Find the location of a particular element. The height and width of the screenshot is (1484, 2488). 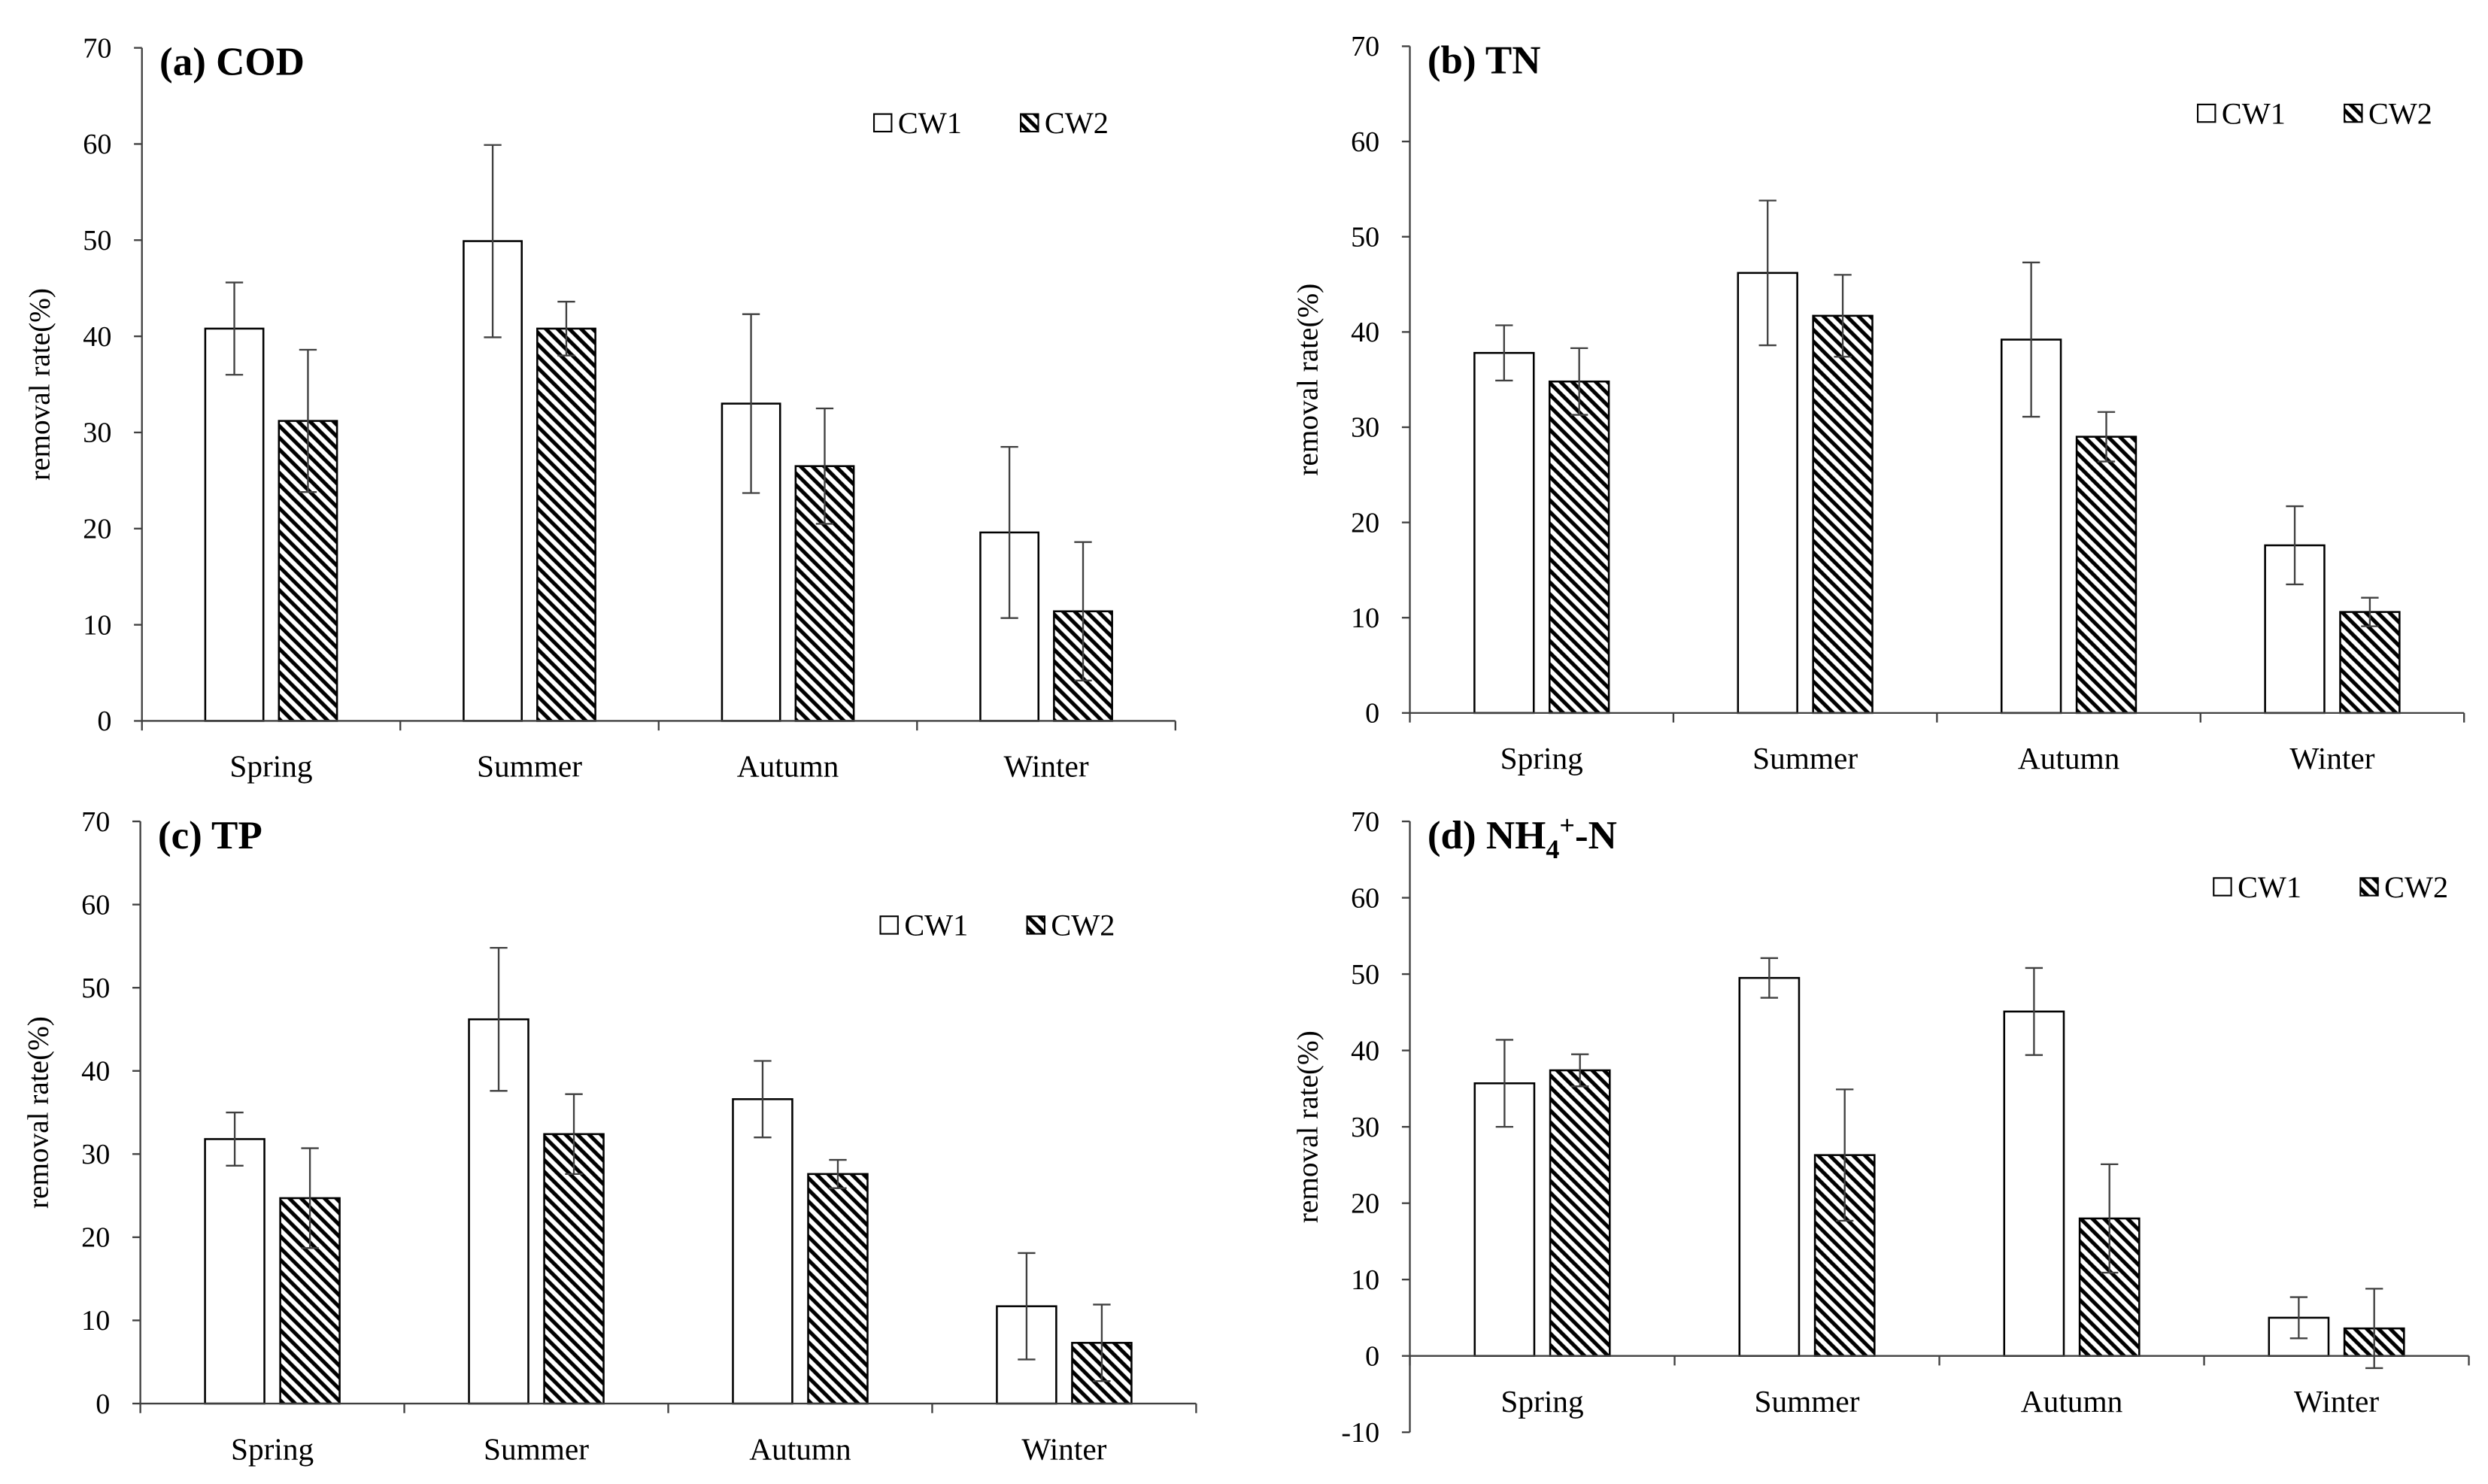

chart-title-part: (a) COD is located at coordinates (232, 62).